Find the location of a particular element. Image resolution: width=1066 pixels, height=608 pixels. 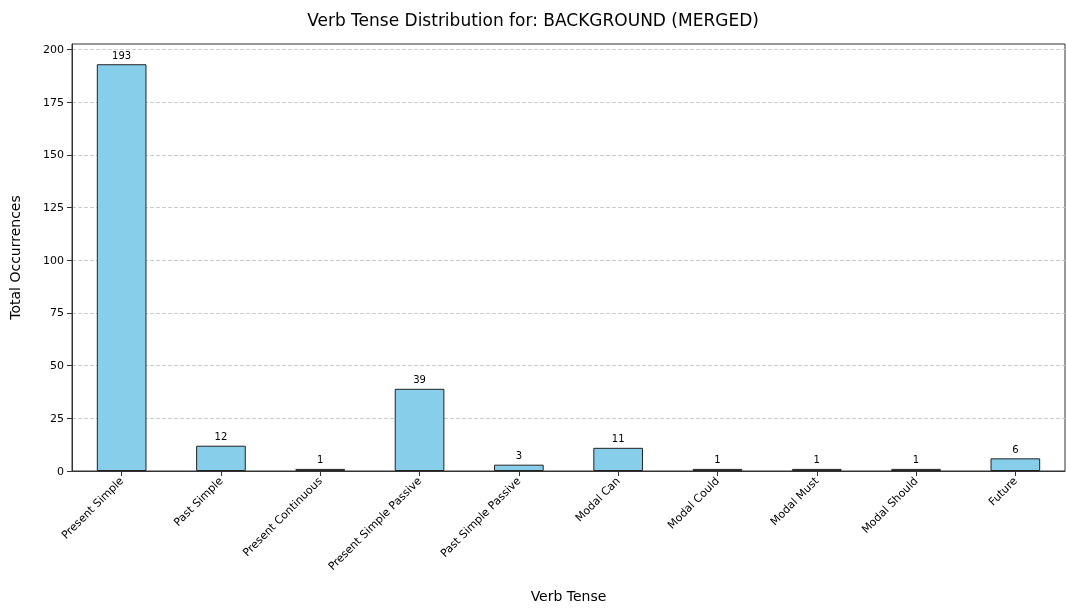

data-label: 12 is located at coordinates (221, 437).